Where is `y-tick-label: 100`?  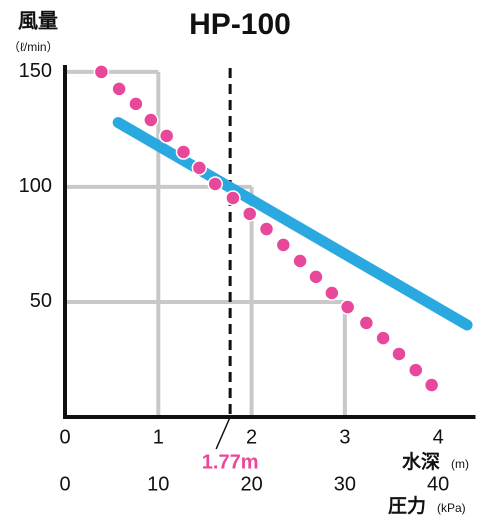
y-tick-label: 100 is located at coordinates (35, 186).